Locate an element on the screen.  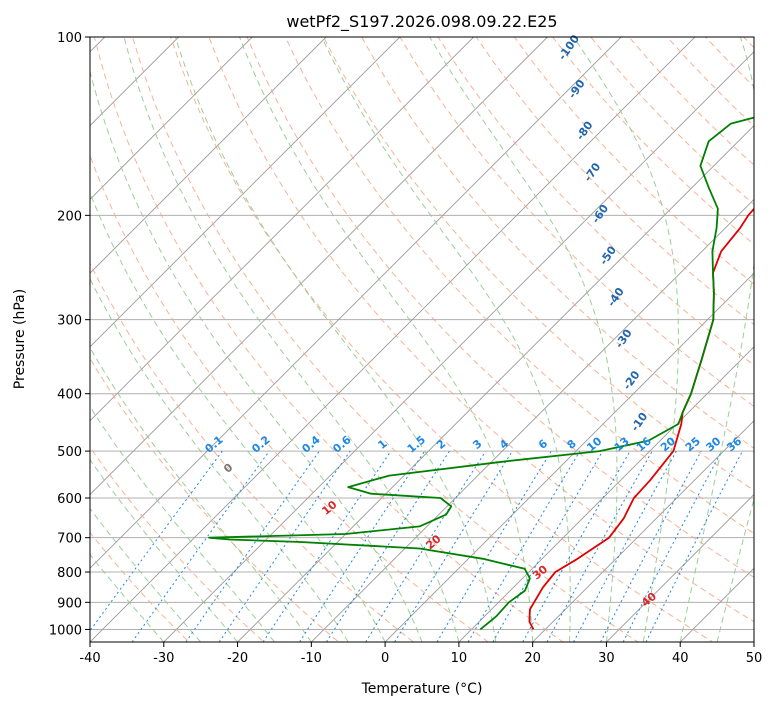
y-tick-label: 600 is located at coordinates (69, 499).